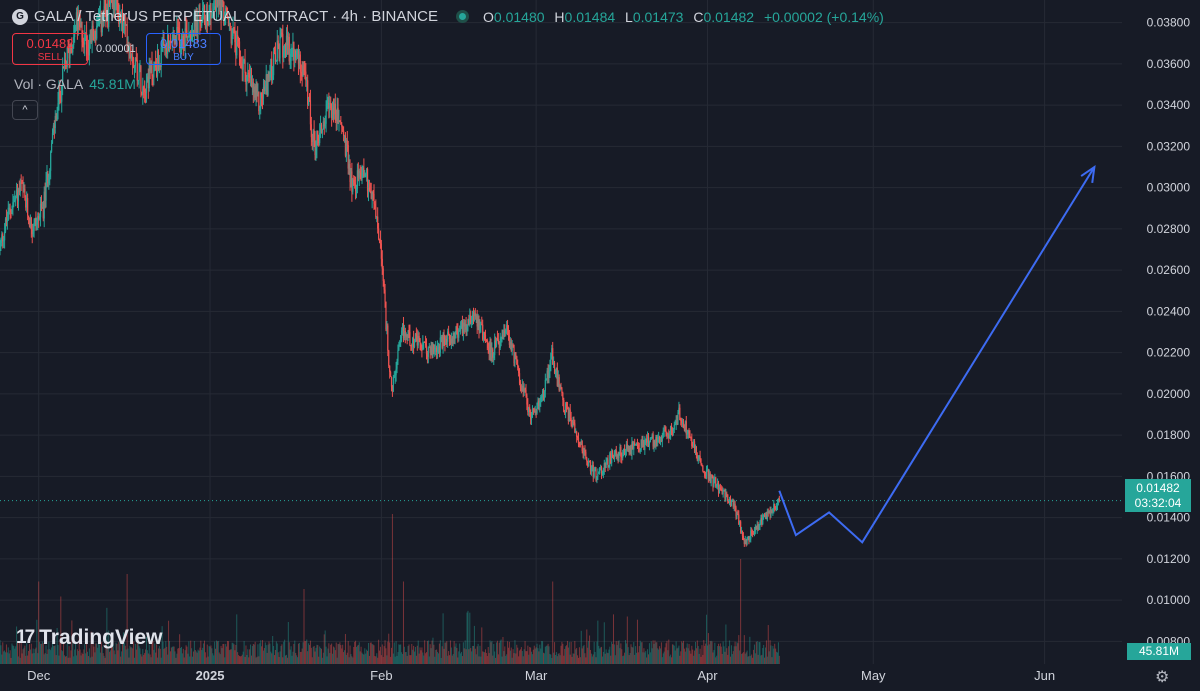  What do you see at coordinates (89, 638) in the screenshot?
I see `tradingview-logo: 17 TradingView` at bounding box center [89, 638].